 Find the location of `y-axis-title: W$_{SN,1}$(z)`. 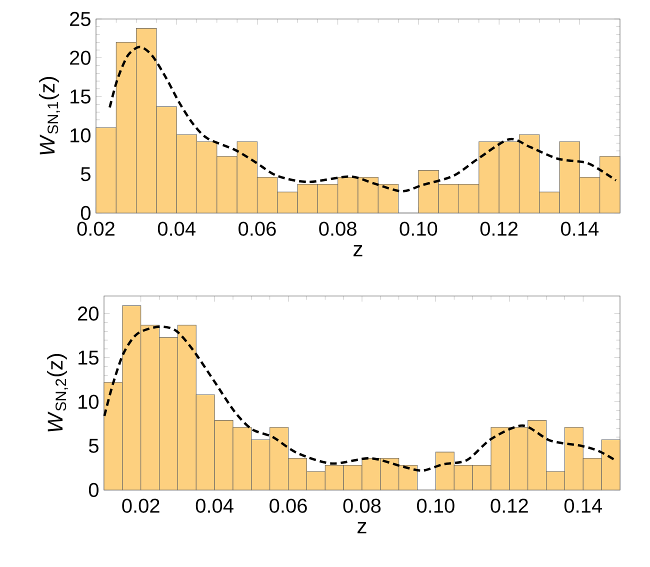

y-axis-title: W$_{SN,1}$(z) is located at coordinates (49, 115).